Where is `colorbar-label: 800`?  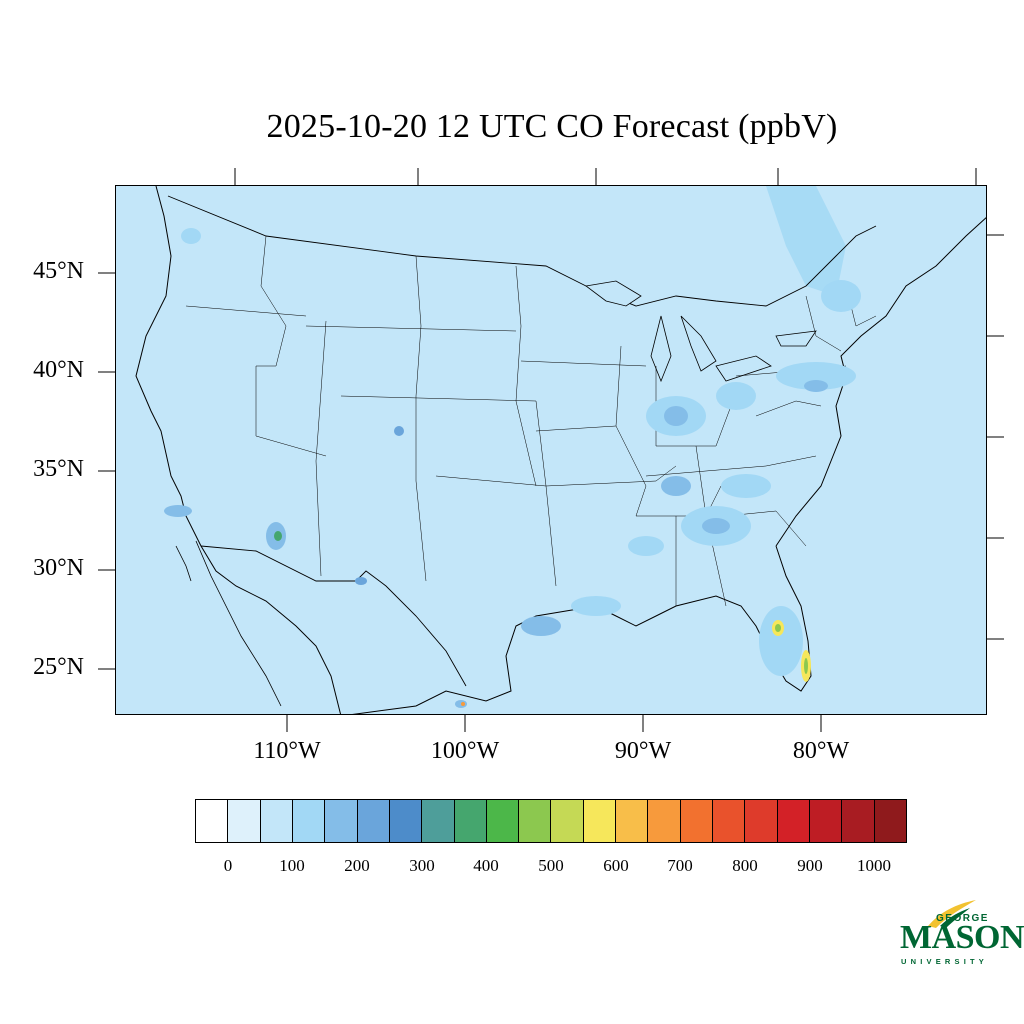
colorbar-label: 800 is located at coordinates (745, 865).